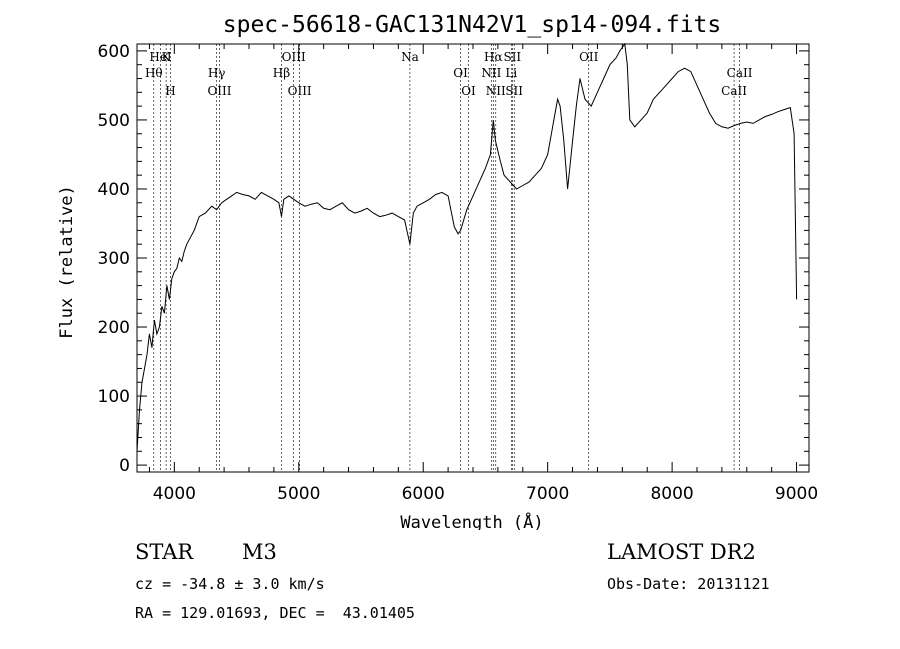 Image resolution: width=900 pixels, height=649 pixels. I want to click on spectral-line-label: HeI, so click(160, 57).